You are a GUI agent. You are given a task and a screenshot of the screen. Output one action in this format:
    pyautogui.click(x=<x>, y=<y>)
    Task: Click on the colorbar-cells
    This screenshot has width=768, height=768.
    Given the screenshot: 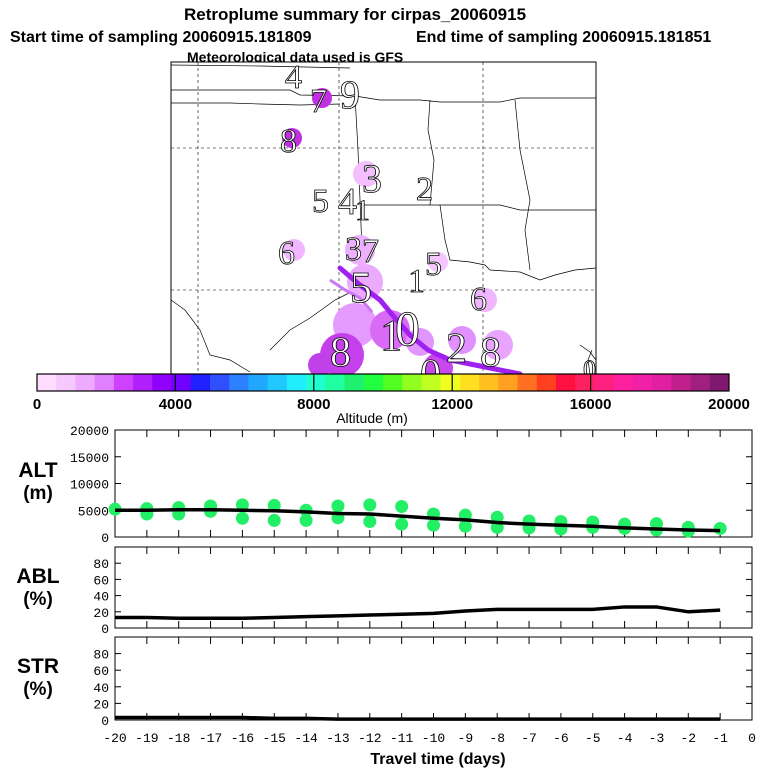 What is the action you would take?
    pyautogui.click(x=383, y=382)
    